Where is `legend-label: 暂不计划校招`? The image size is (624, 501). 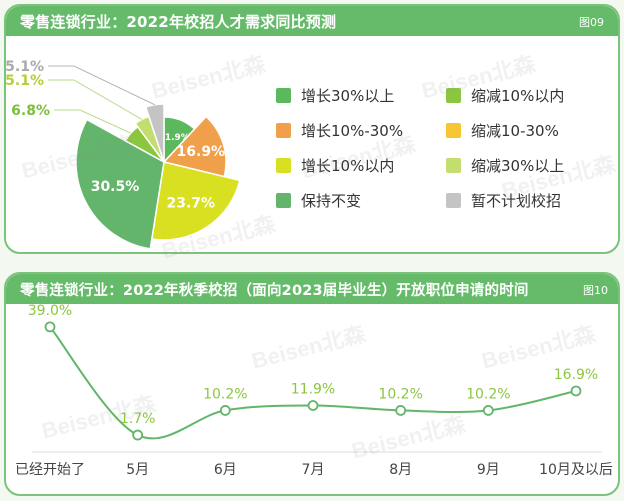 legend-label: 暂不计划校招 is located at coordinates (516, 200).